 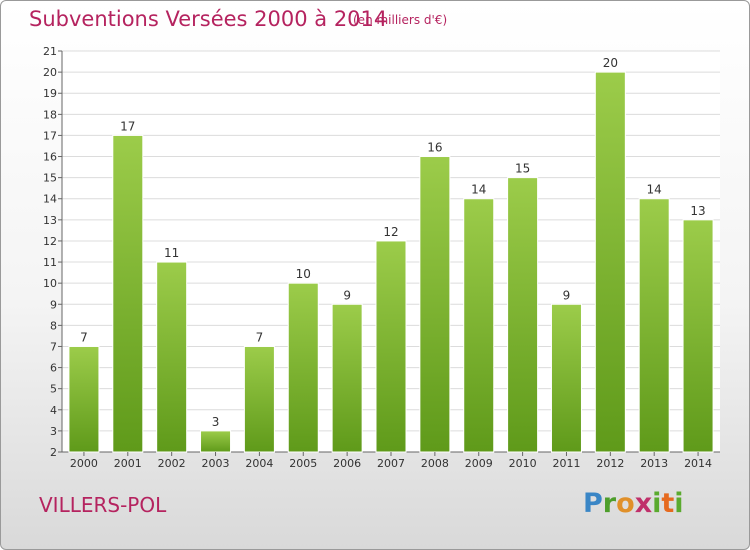 I want to click on x-tick-label: 2007, so click(x=391, y=463).